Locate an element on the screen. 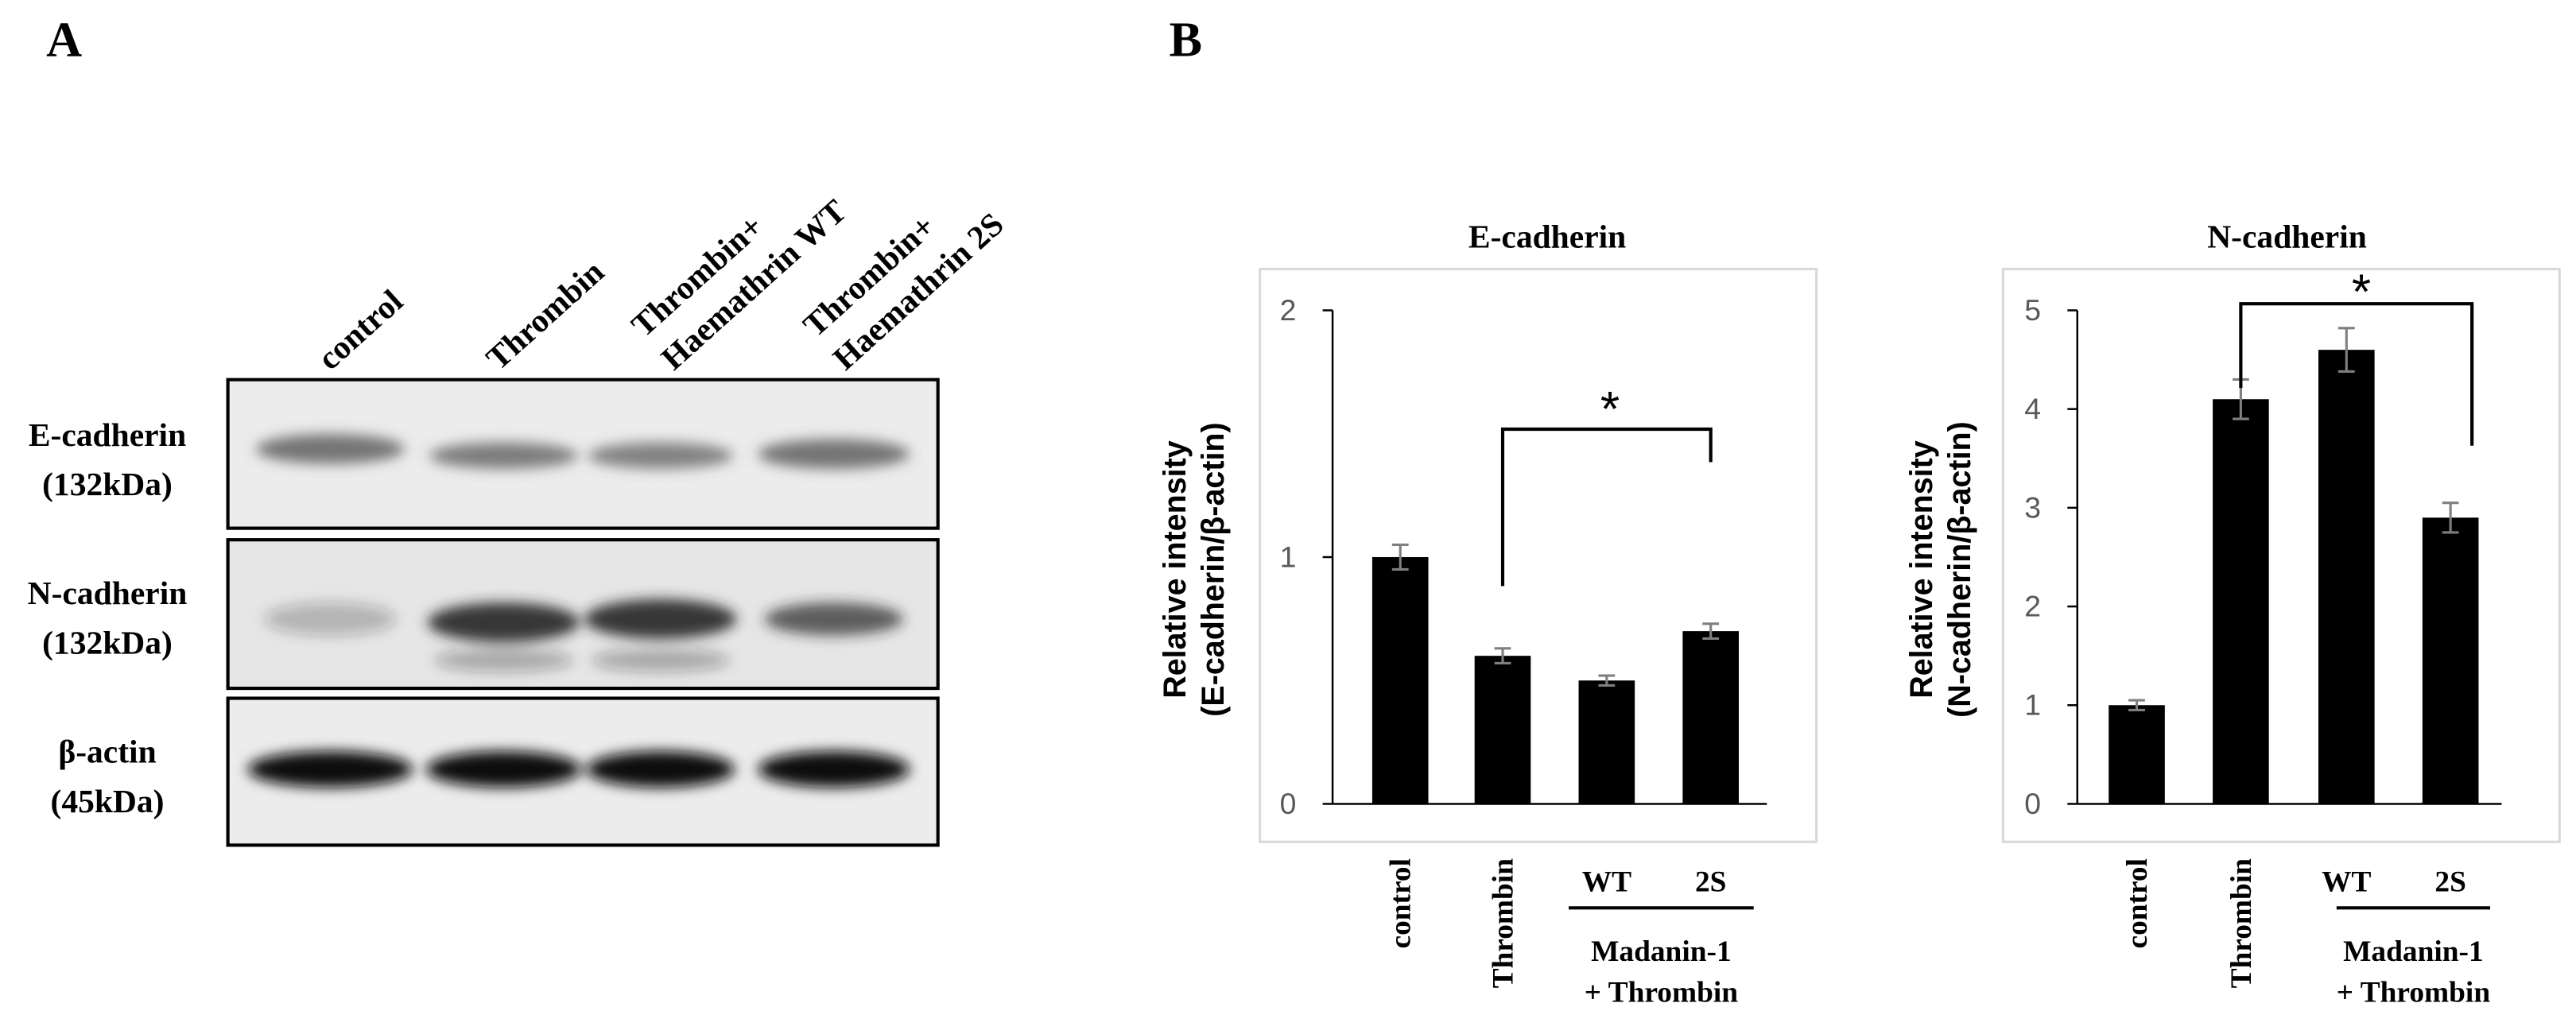 Image resolution: width=2576 pixels, height=1034 pixels. row-label: N-cadherin is located at coordinates (108, 593).